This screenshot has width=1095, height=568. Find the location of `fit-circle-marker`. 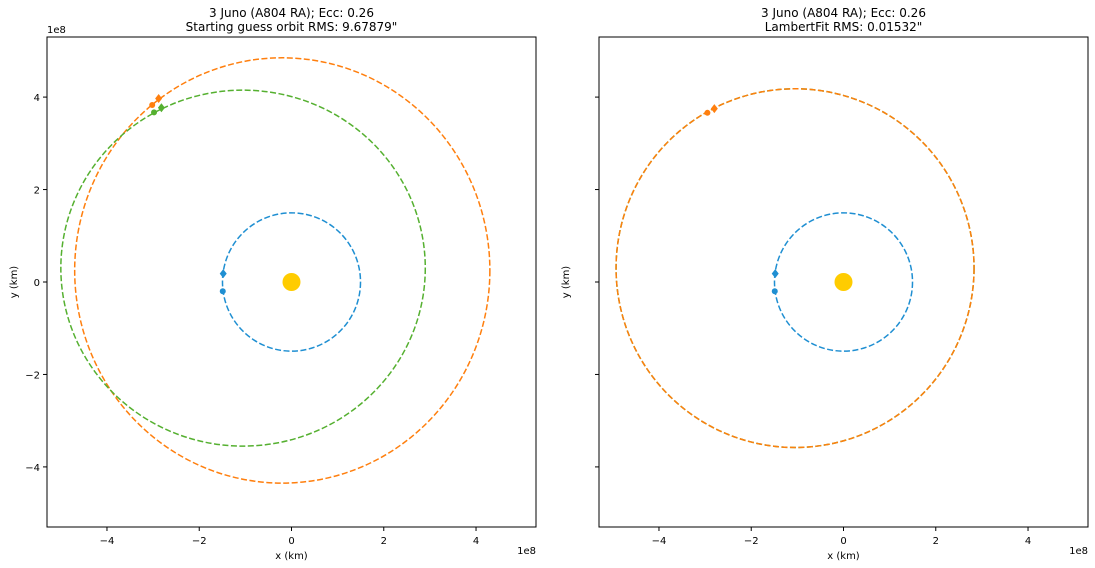

fit-circle-marker is located at coordinates (154, 112).